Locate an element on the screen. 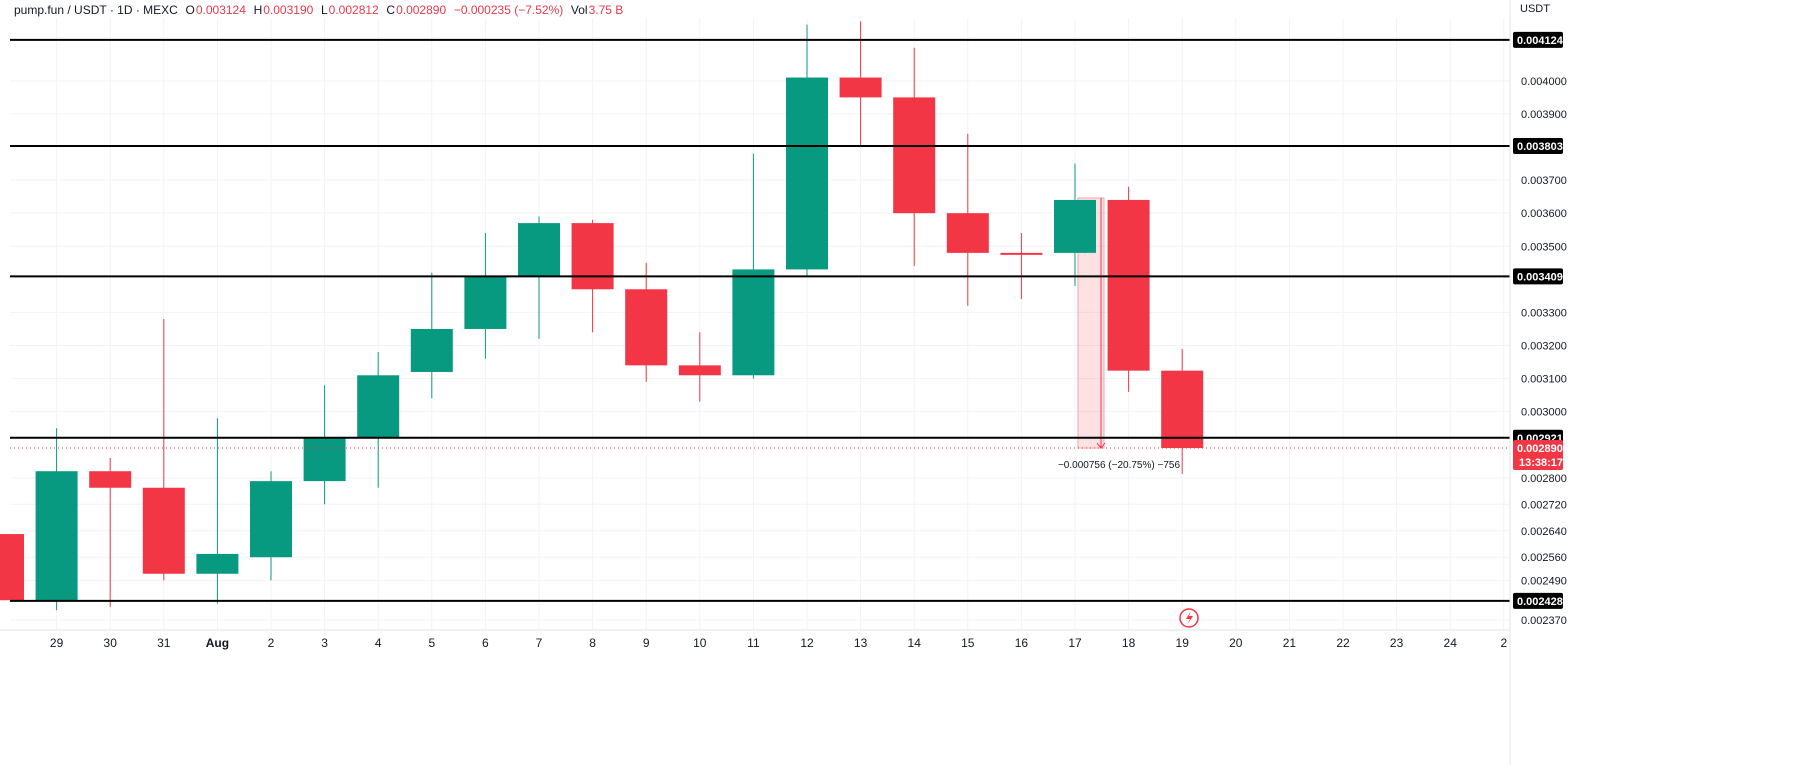 Image resolution: width=1812 pixels, height=765 pixels. time-tick-label: 4 is located at coordinates (378, 643).